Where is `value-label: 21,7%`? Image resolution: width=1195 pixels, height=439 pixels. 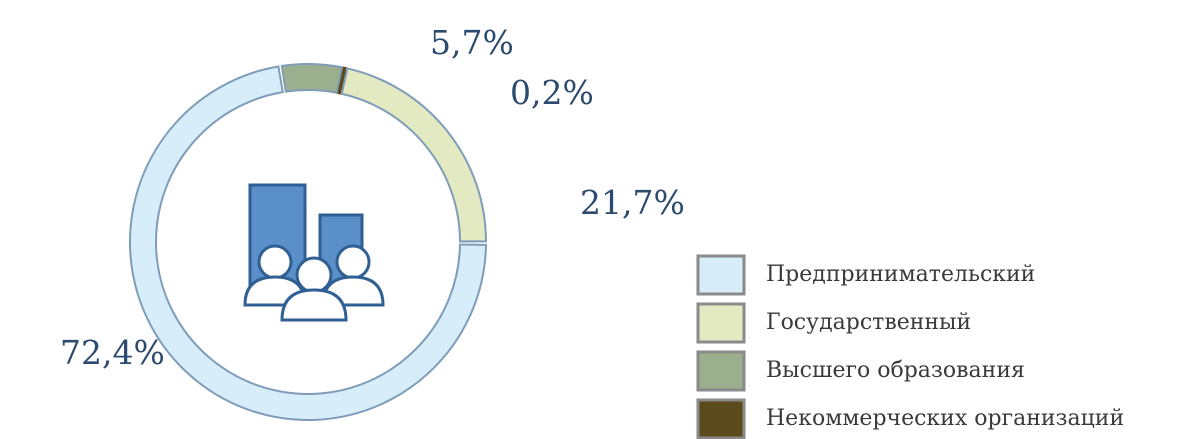
value-label: 21,7% is located at coordinates (632, 202).